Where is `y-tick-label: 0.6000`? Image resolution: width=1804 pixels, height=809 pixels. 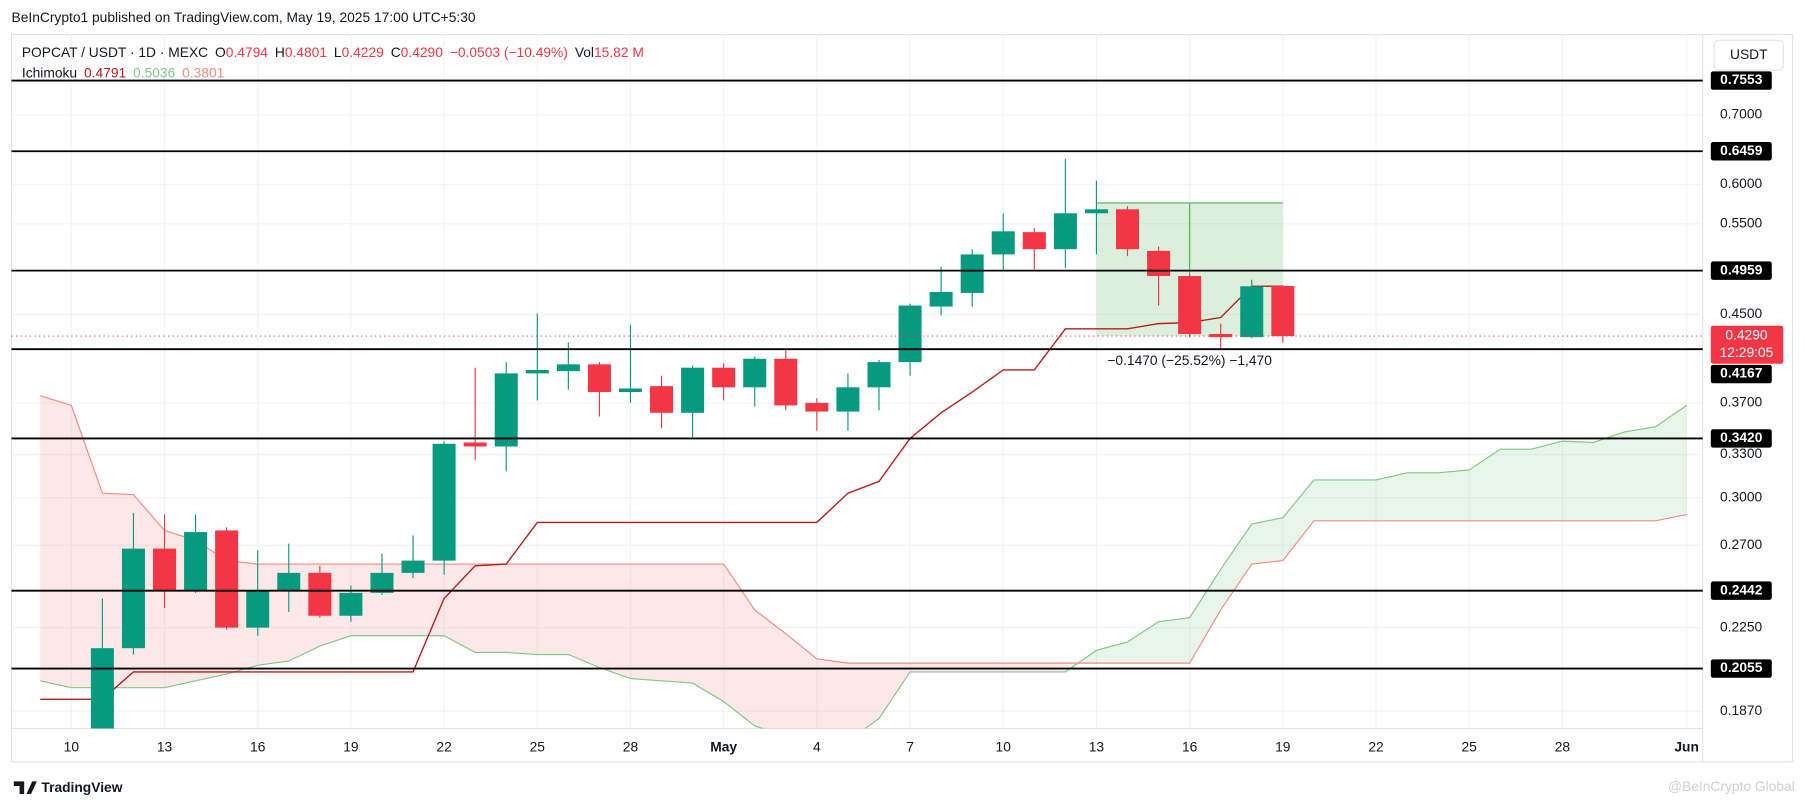
y-tick-label: 0.6000 is located at coordinates (1741, 183).